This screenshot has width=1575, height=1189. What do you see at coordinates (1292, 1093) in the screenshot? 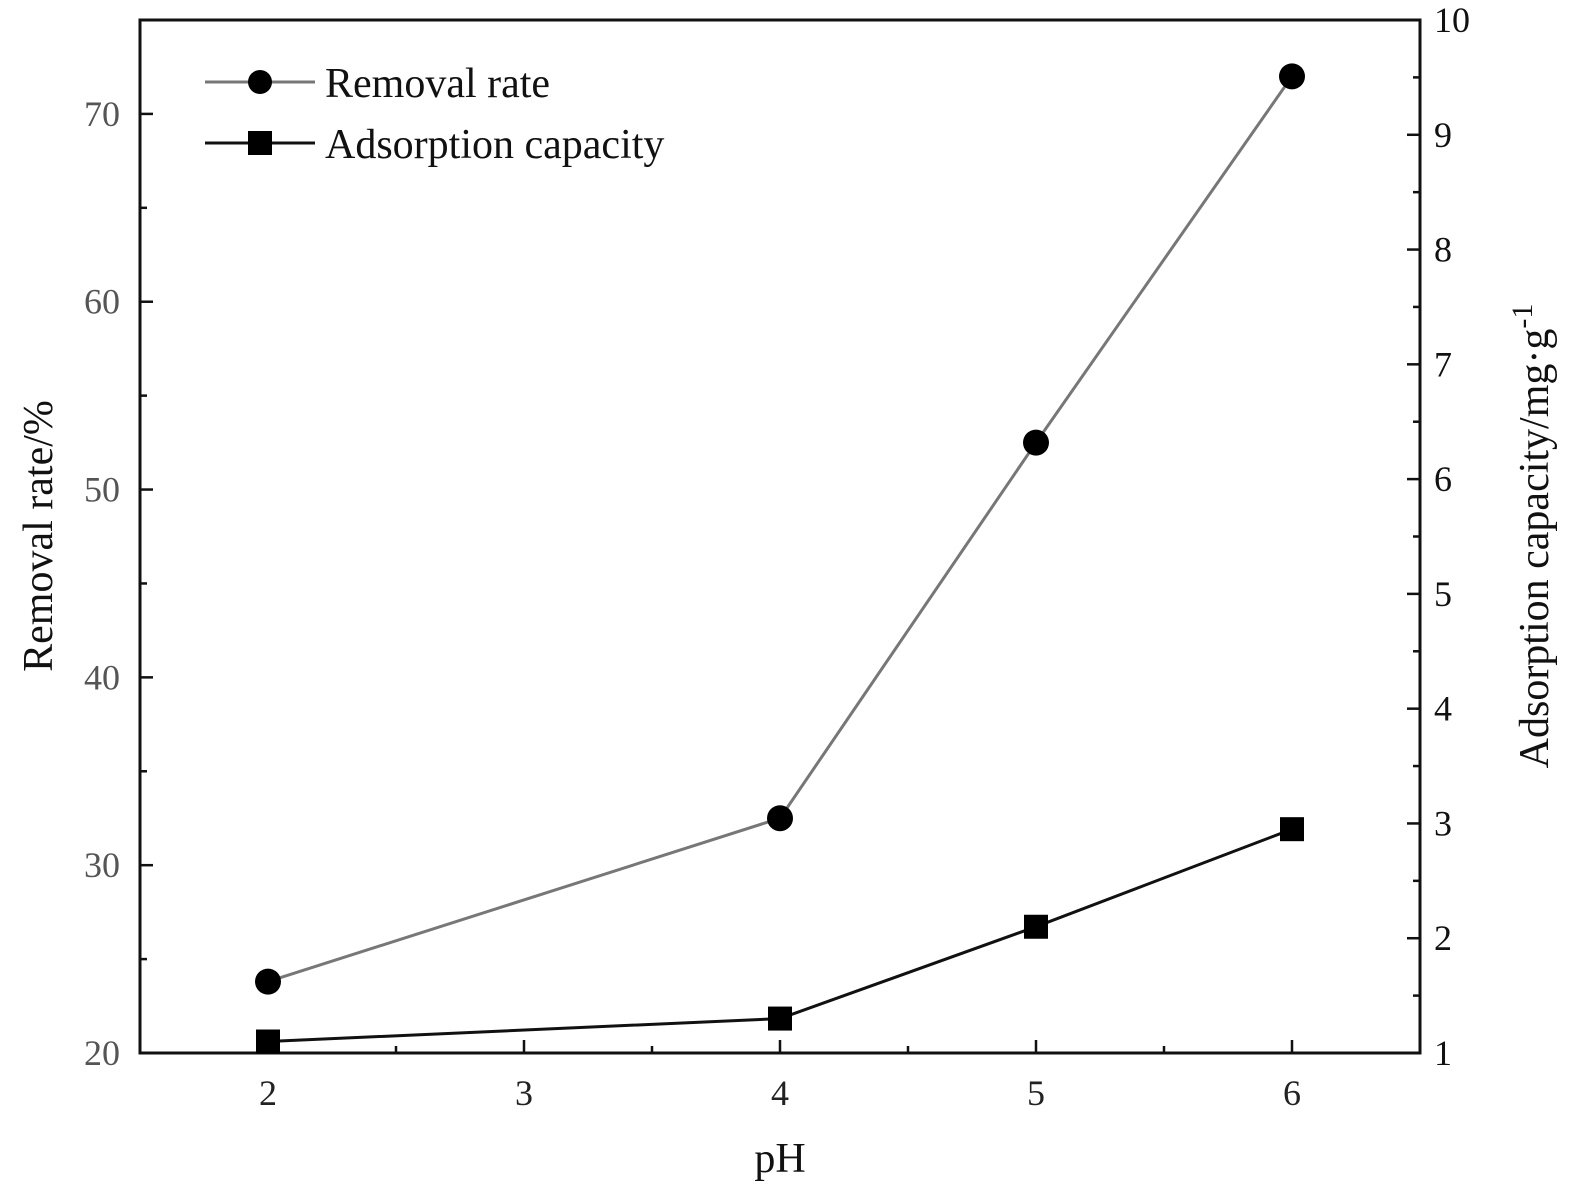
I see `x-tick-label: 6` at bounding box center [1292, 1093].